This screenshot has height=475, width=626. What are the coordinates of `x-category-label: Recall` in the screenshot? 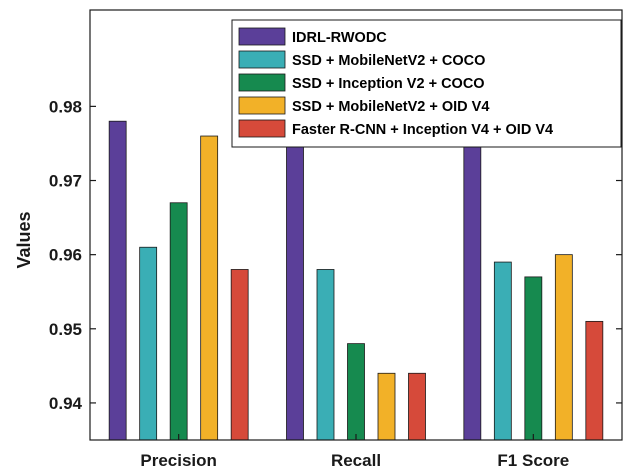 It's located at (356, 460).